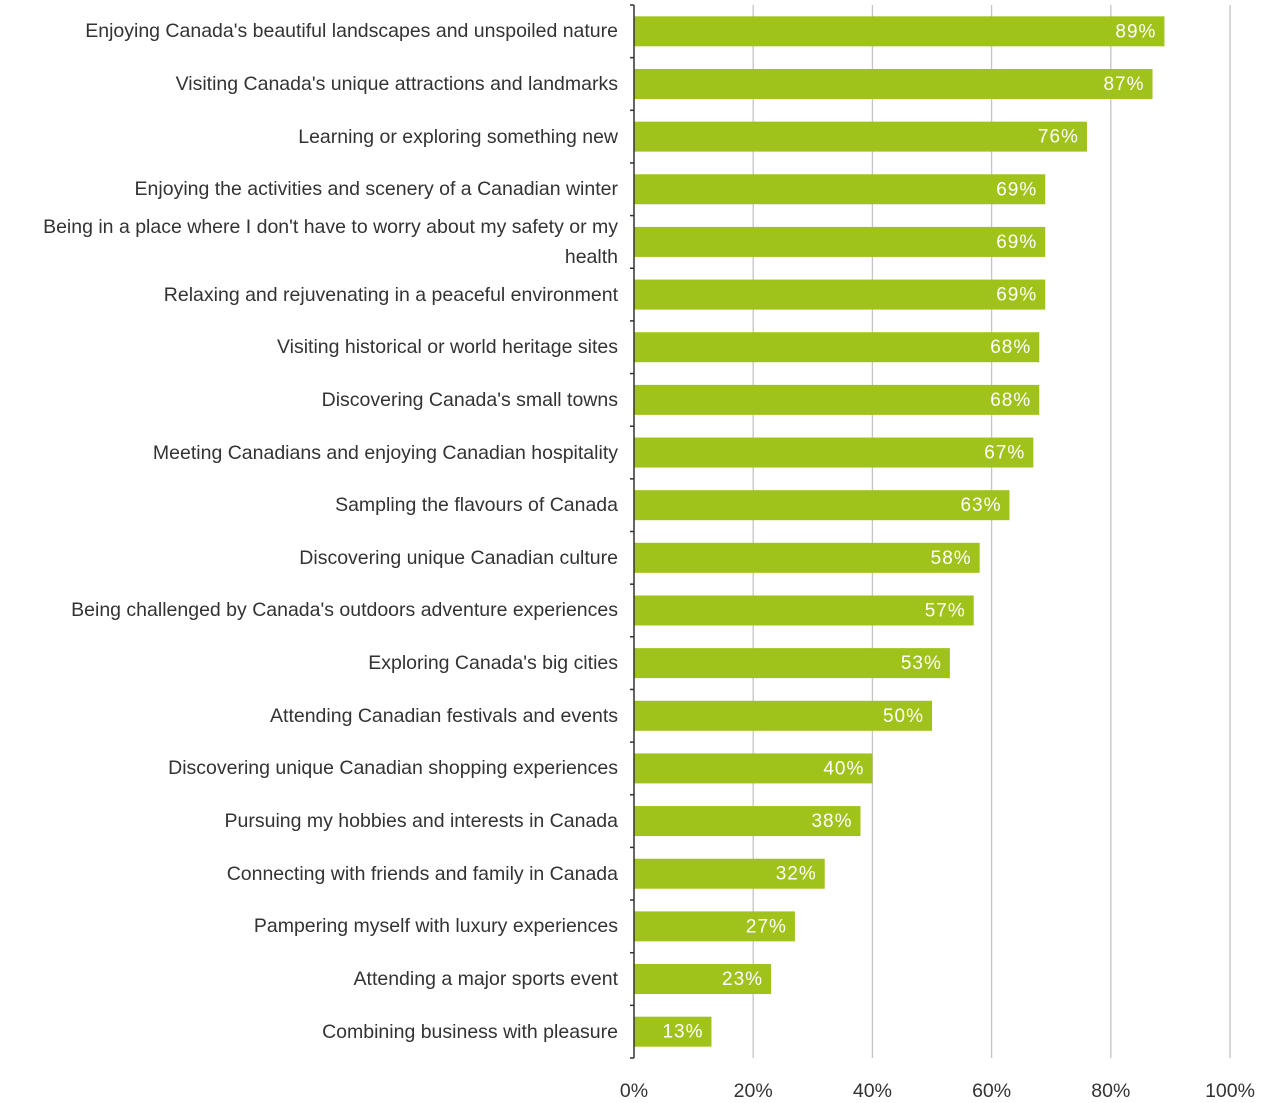 The height and width of the screenshot is (1103, 1276). Describe the element at coordinates (476, 505) in the screenshot. I see `y-tick-label: Sampling the flavours of Canada` at that location.